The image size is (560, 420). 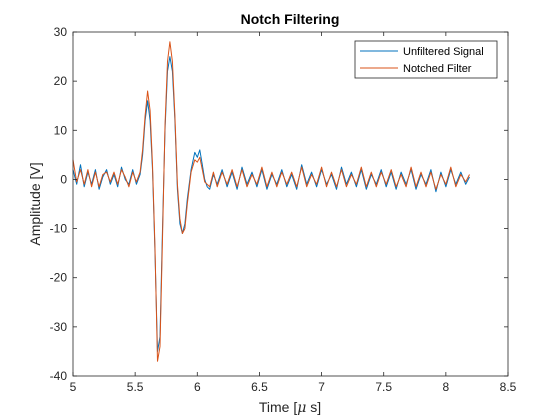 I want to click on x-tick-label: 8.5, so click(x=508, y=387).